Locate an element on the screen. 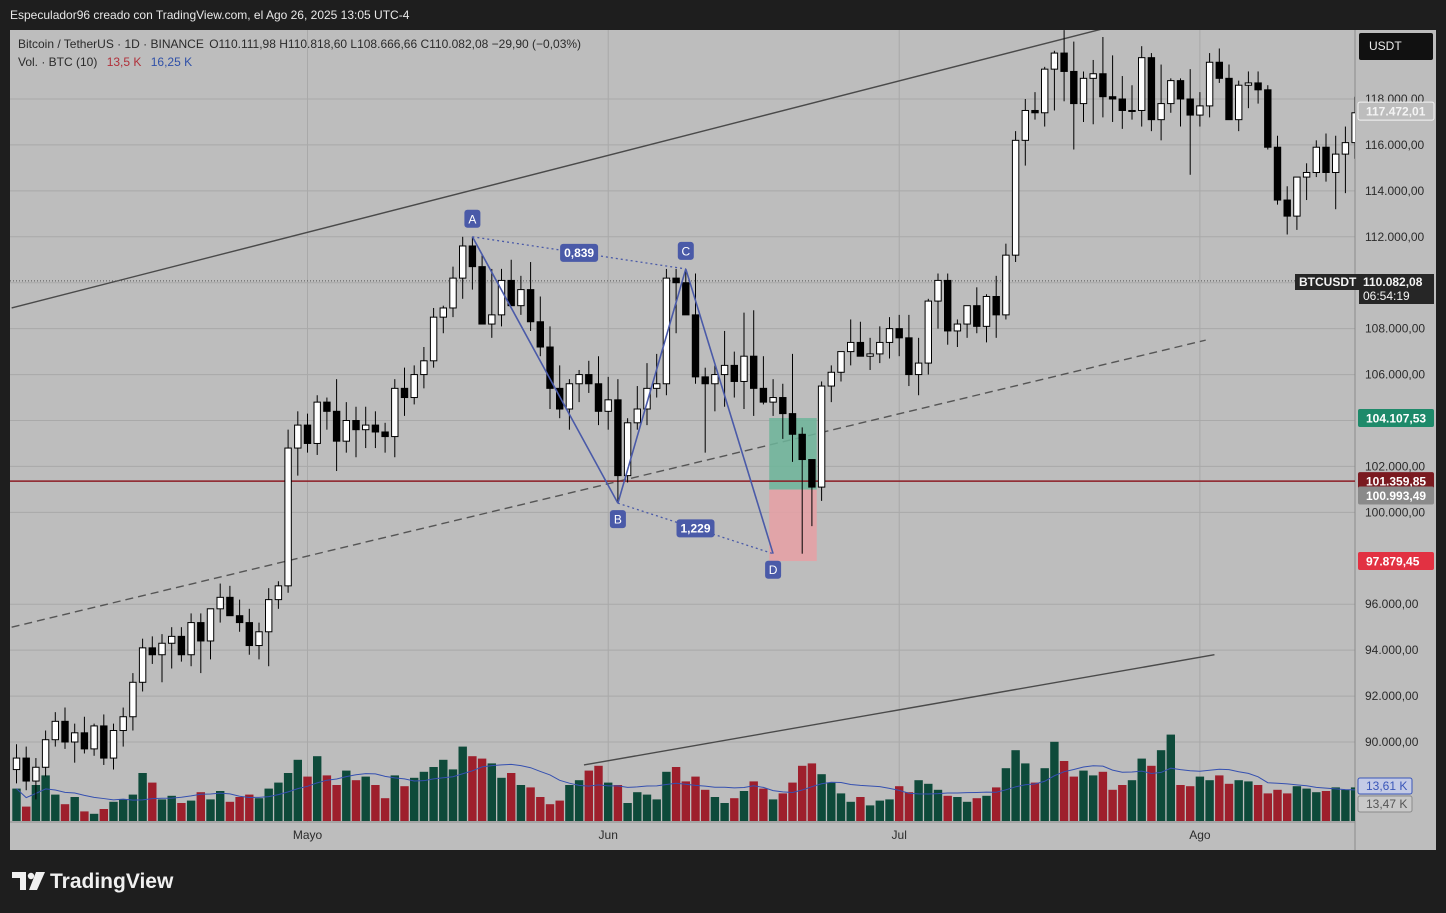 This screenshot has height=913, width=1446. pattern-point-label: B is located at coordinates (618, 520).